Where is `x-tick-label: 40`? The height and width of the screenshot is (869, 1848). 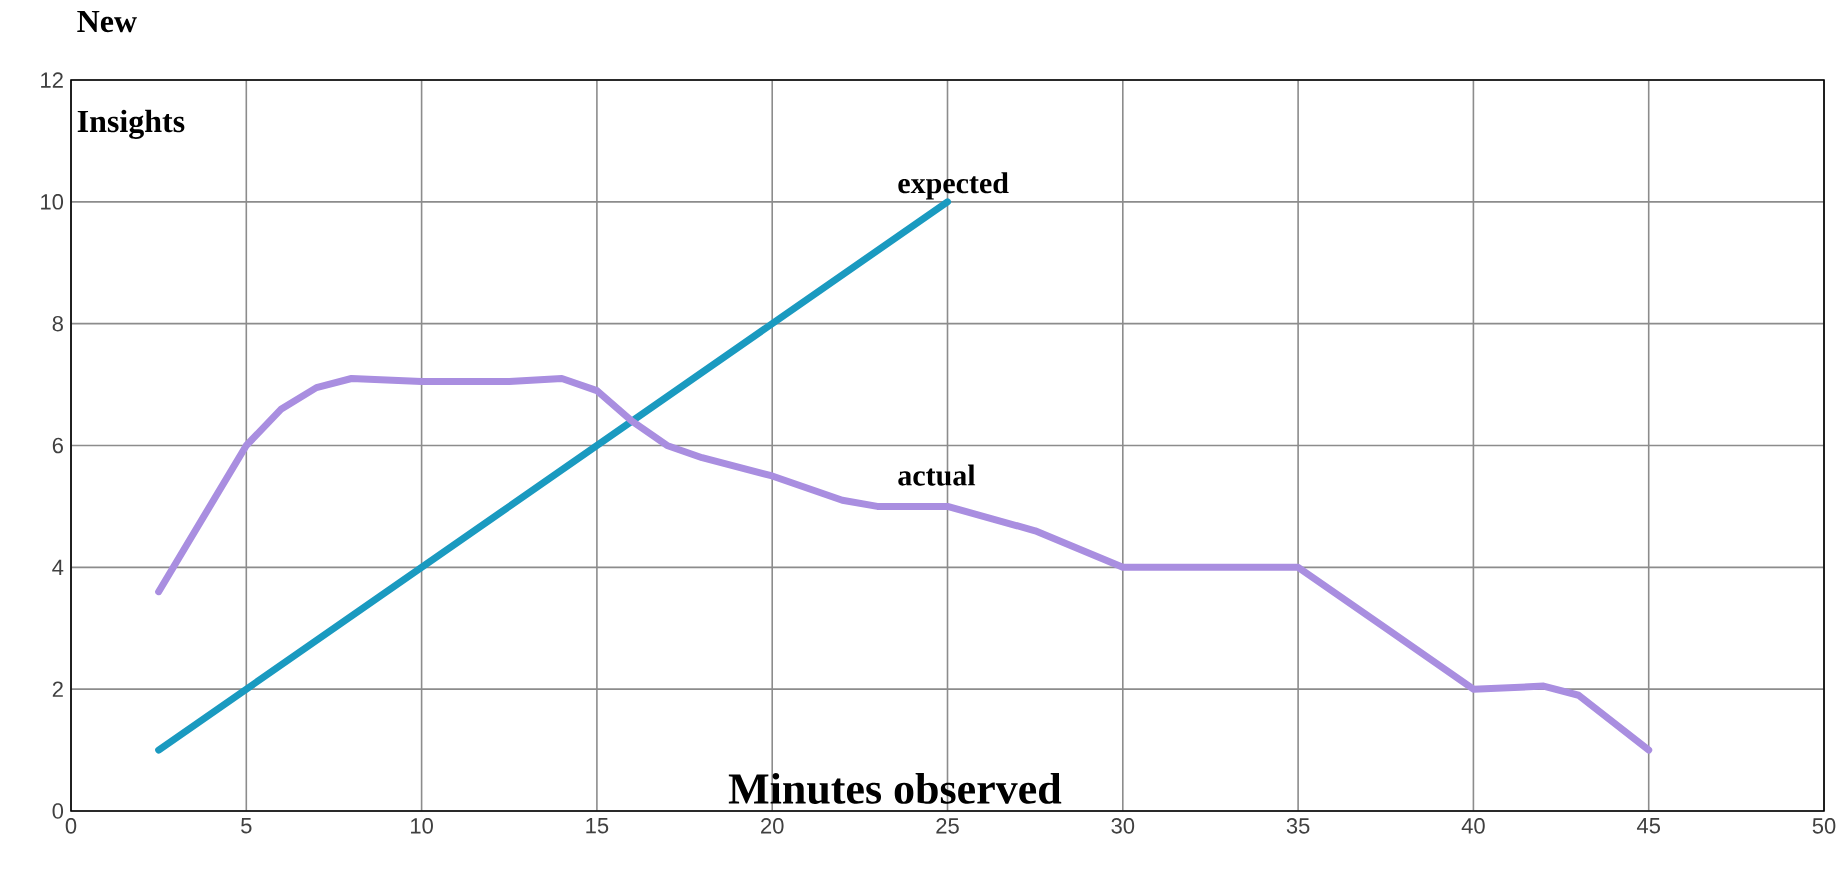 x-tick-label: 40 is located at coordinates (1473, 826).